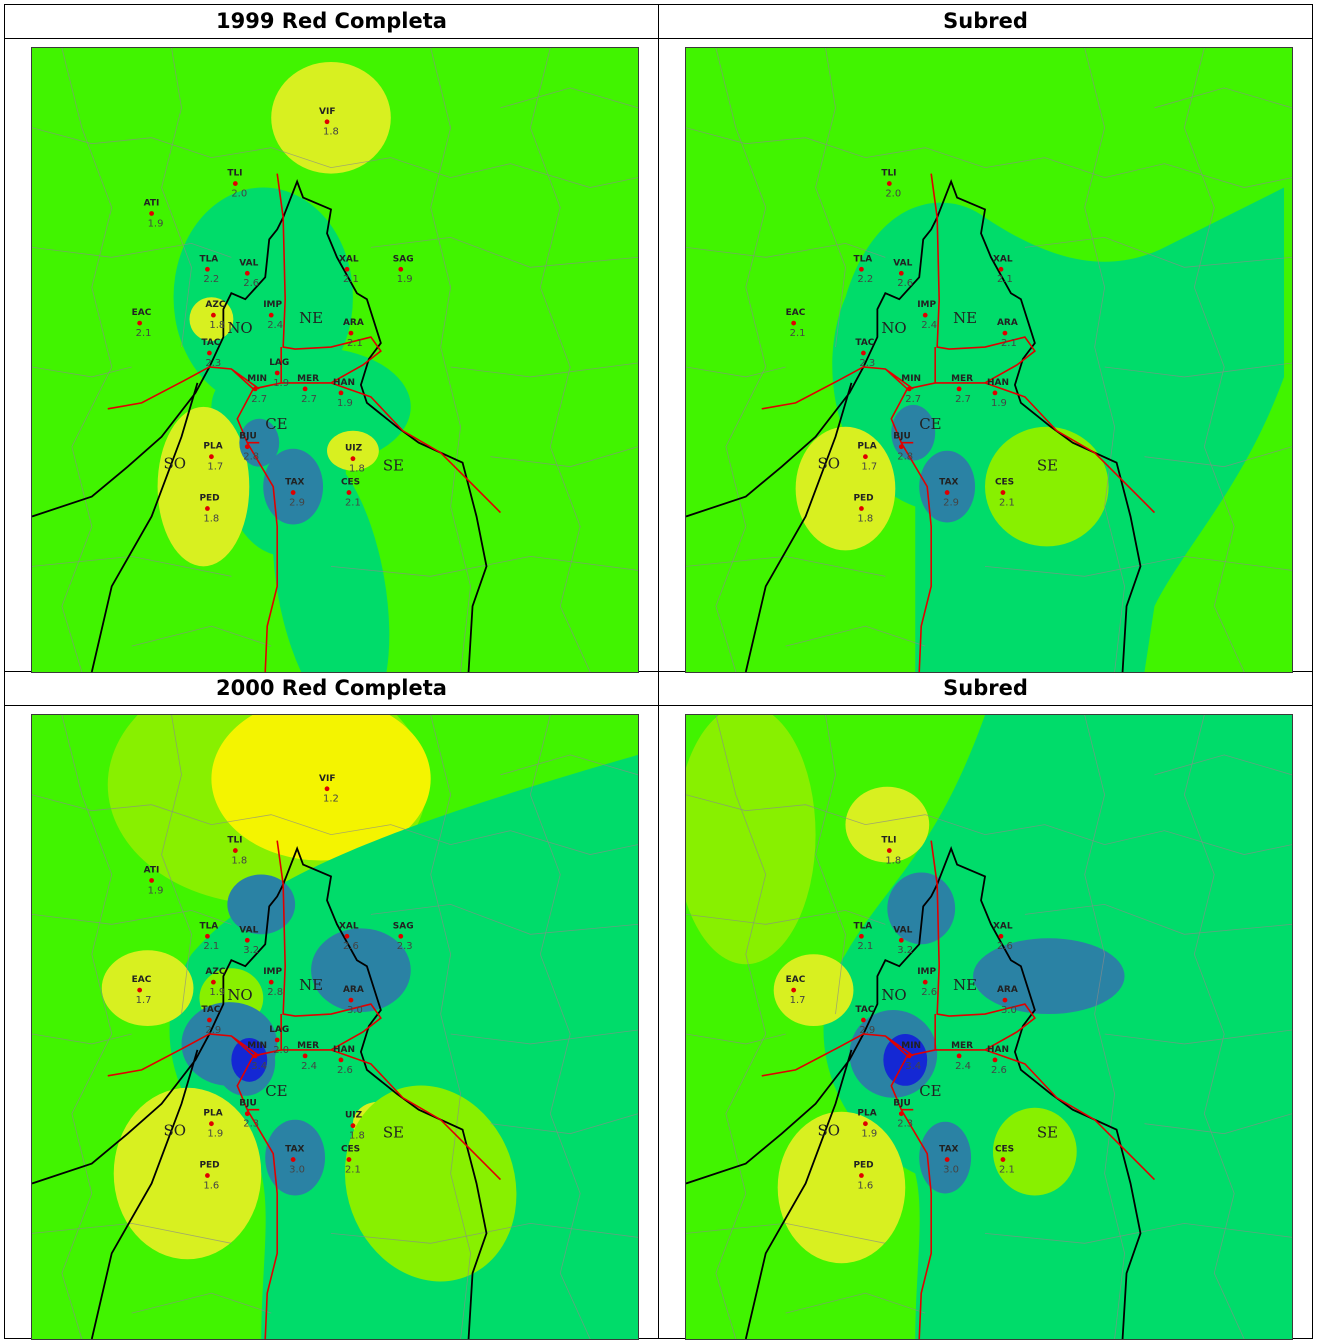  What do you see at coordinates (353, 333) in the screenshot?
I see `station-marker: ARA 2.1` at bounding box center [353, 333].